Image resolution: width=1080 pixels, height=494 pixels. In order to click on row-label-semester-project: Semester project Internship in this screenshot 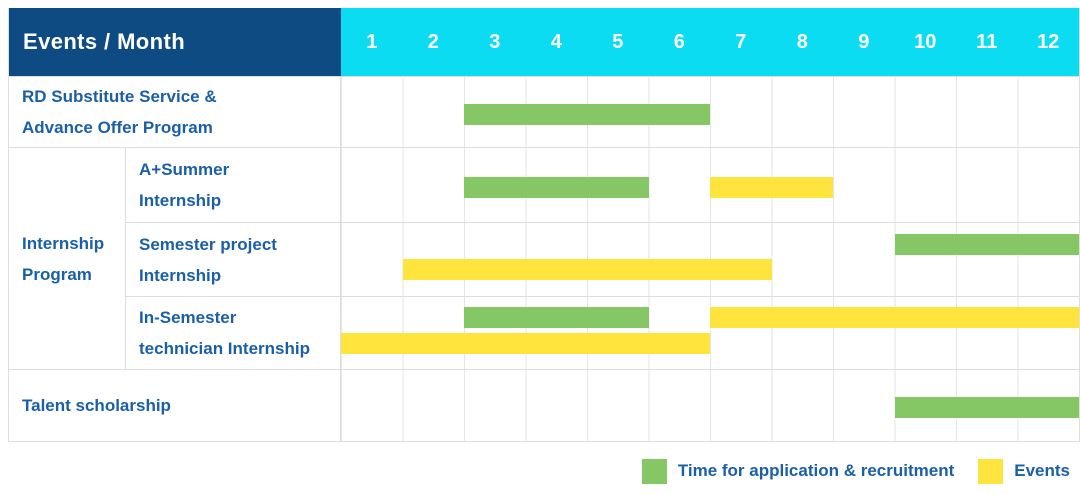, I will do `click(233, 259)`.